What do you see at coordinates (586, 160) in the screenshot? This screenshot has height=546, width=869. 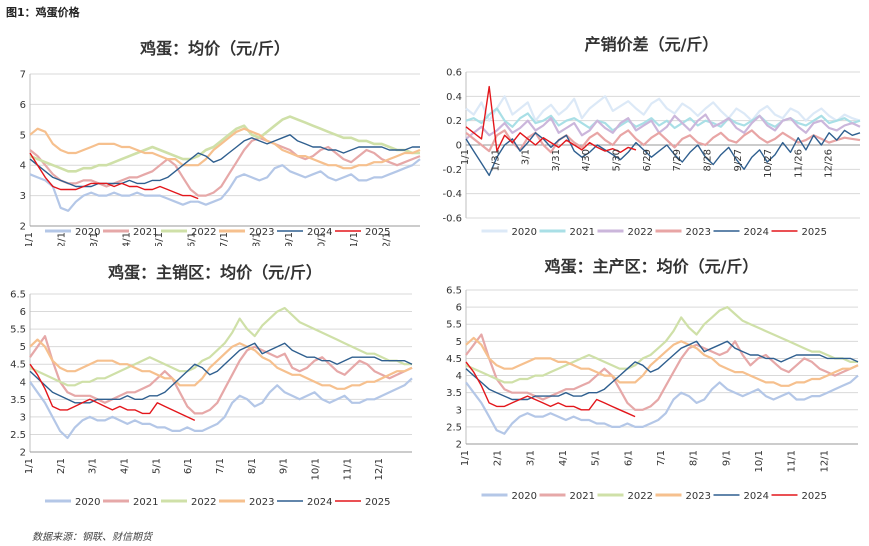 I see `x-tick-label: 4/30` at bounding box center [586, 160].